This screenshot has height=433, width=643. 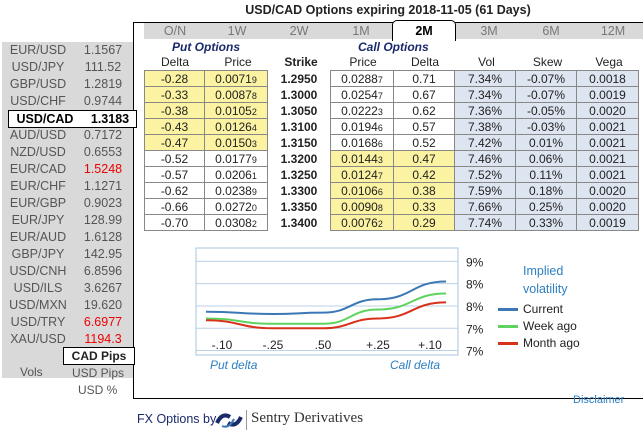 I want to click on put-delta: -0.70, so click(x=174, y=222).